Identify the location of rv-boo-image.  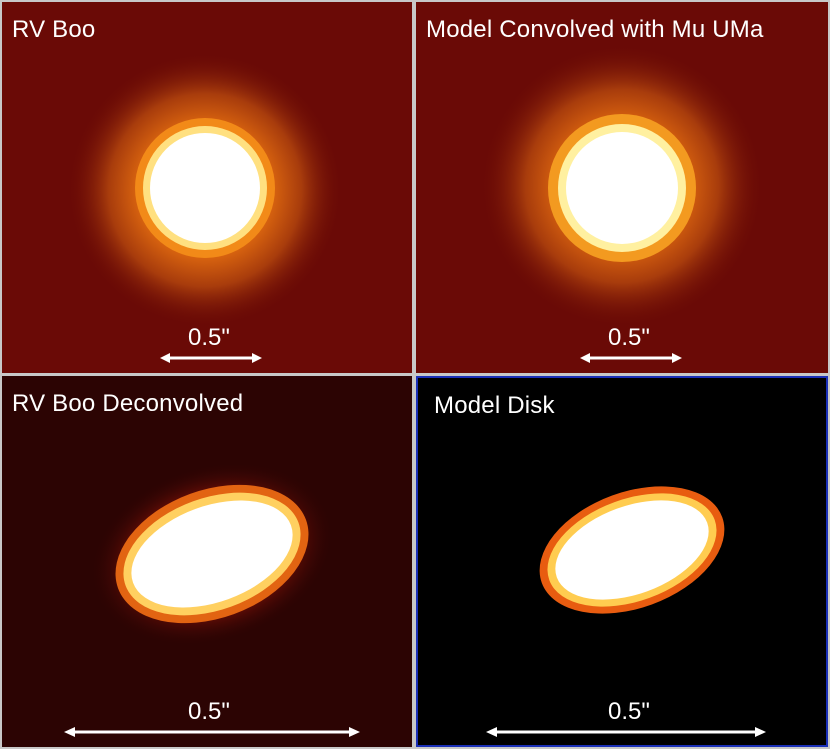
(205, 207).